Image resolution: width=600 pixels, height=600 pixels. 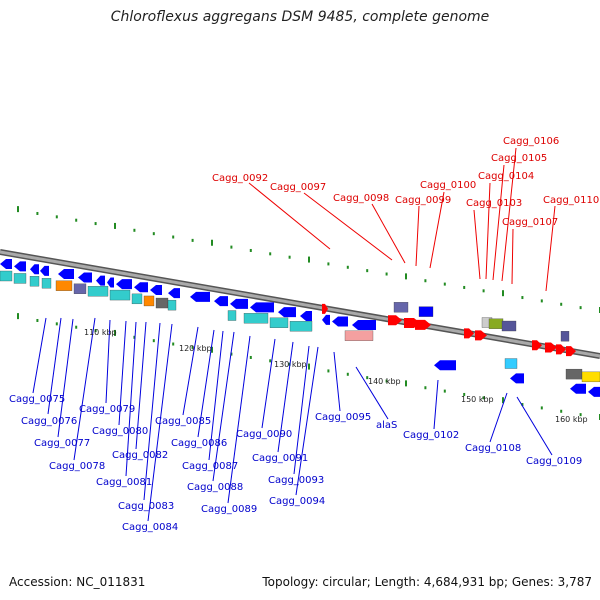 What do you see at coordinates (77, 582) in the screenshot?
I see `accession-text: Accession: NC_011831` at bounding box center [77, 582].